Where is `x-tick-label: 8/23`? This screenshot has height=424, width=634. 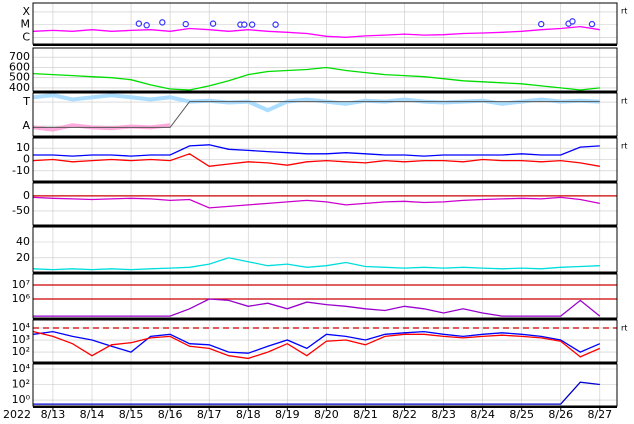 x-tick-label: 8/23 is located at coordinates (443, 414).